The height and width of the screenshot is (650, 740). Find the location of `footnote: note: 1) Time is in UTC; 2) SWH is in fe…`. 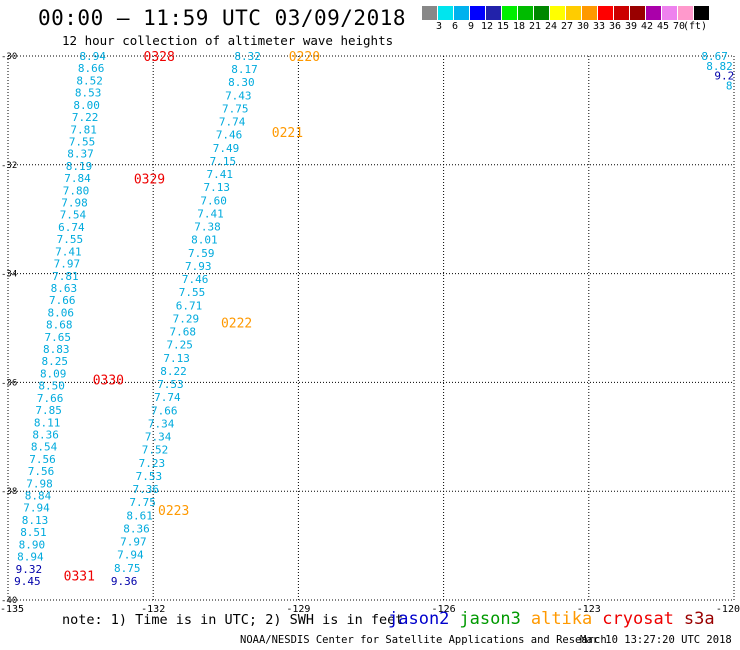

footnote: note: 1) Time is in UTC; 2) SWH is in fe… is located at coordinates (233, 620).